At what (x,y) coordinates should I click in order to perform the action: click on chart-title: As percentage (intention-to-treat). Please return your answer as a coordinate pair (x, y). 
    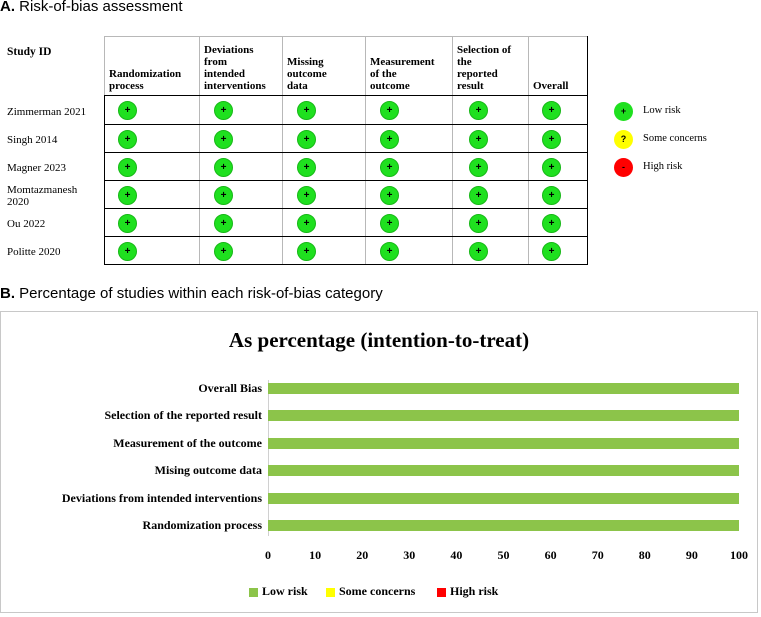
    Looking at the image, I should click on (379, 340).